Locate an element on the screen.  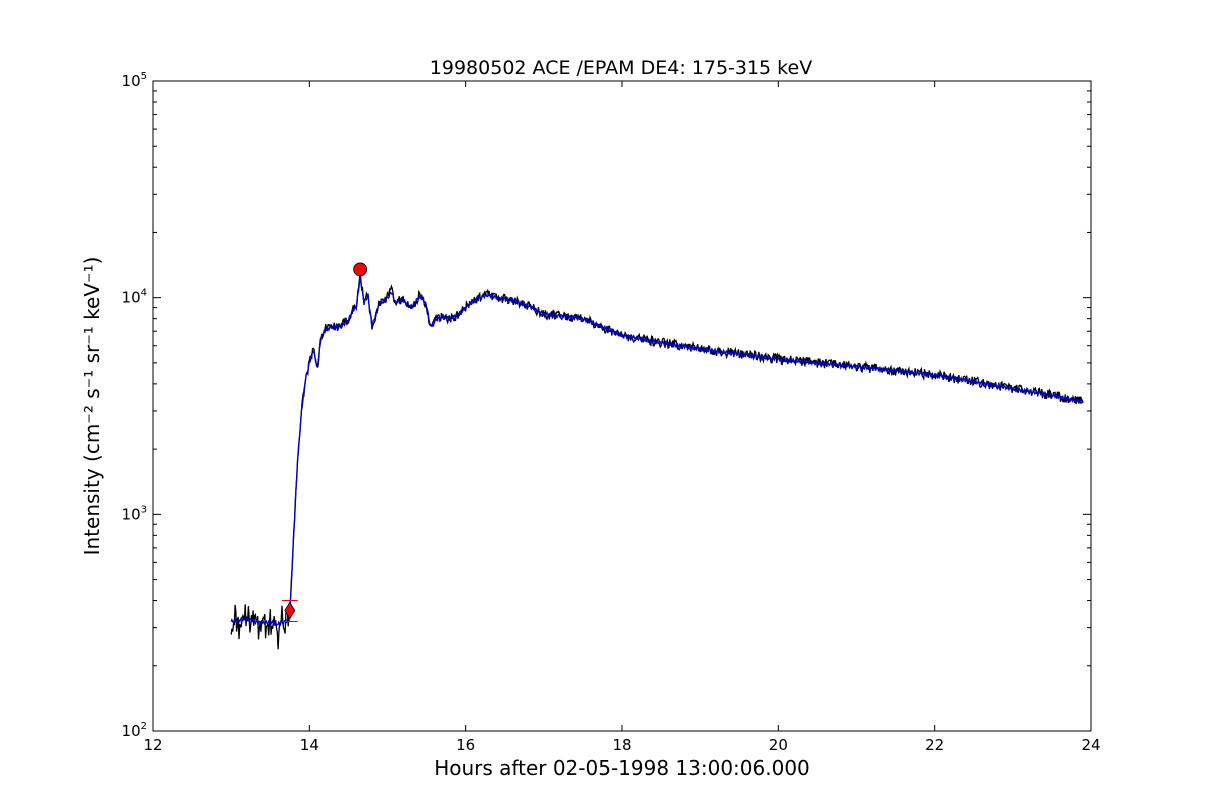
onset-marker is located at coordinates (290, 610).